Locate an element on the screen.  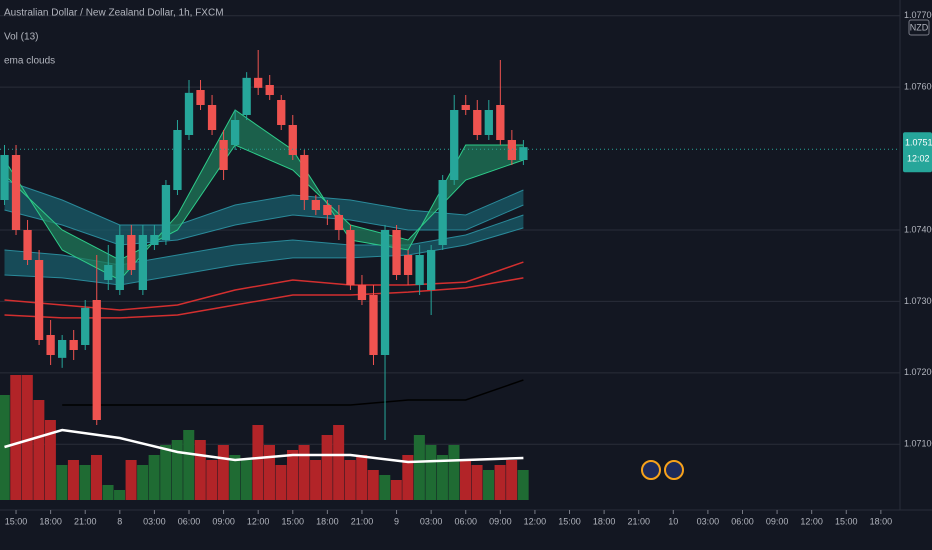
last-price-box is located at coordinates (917, 152).